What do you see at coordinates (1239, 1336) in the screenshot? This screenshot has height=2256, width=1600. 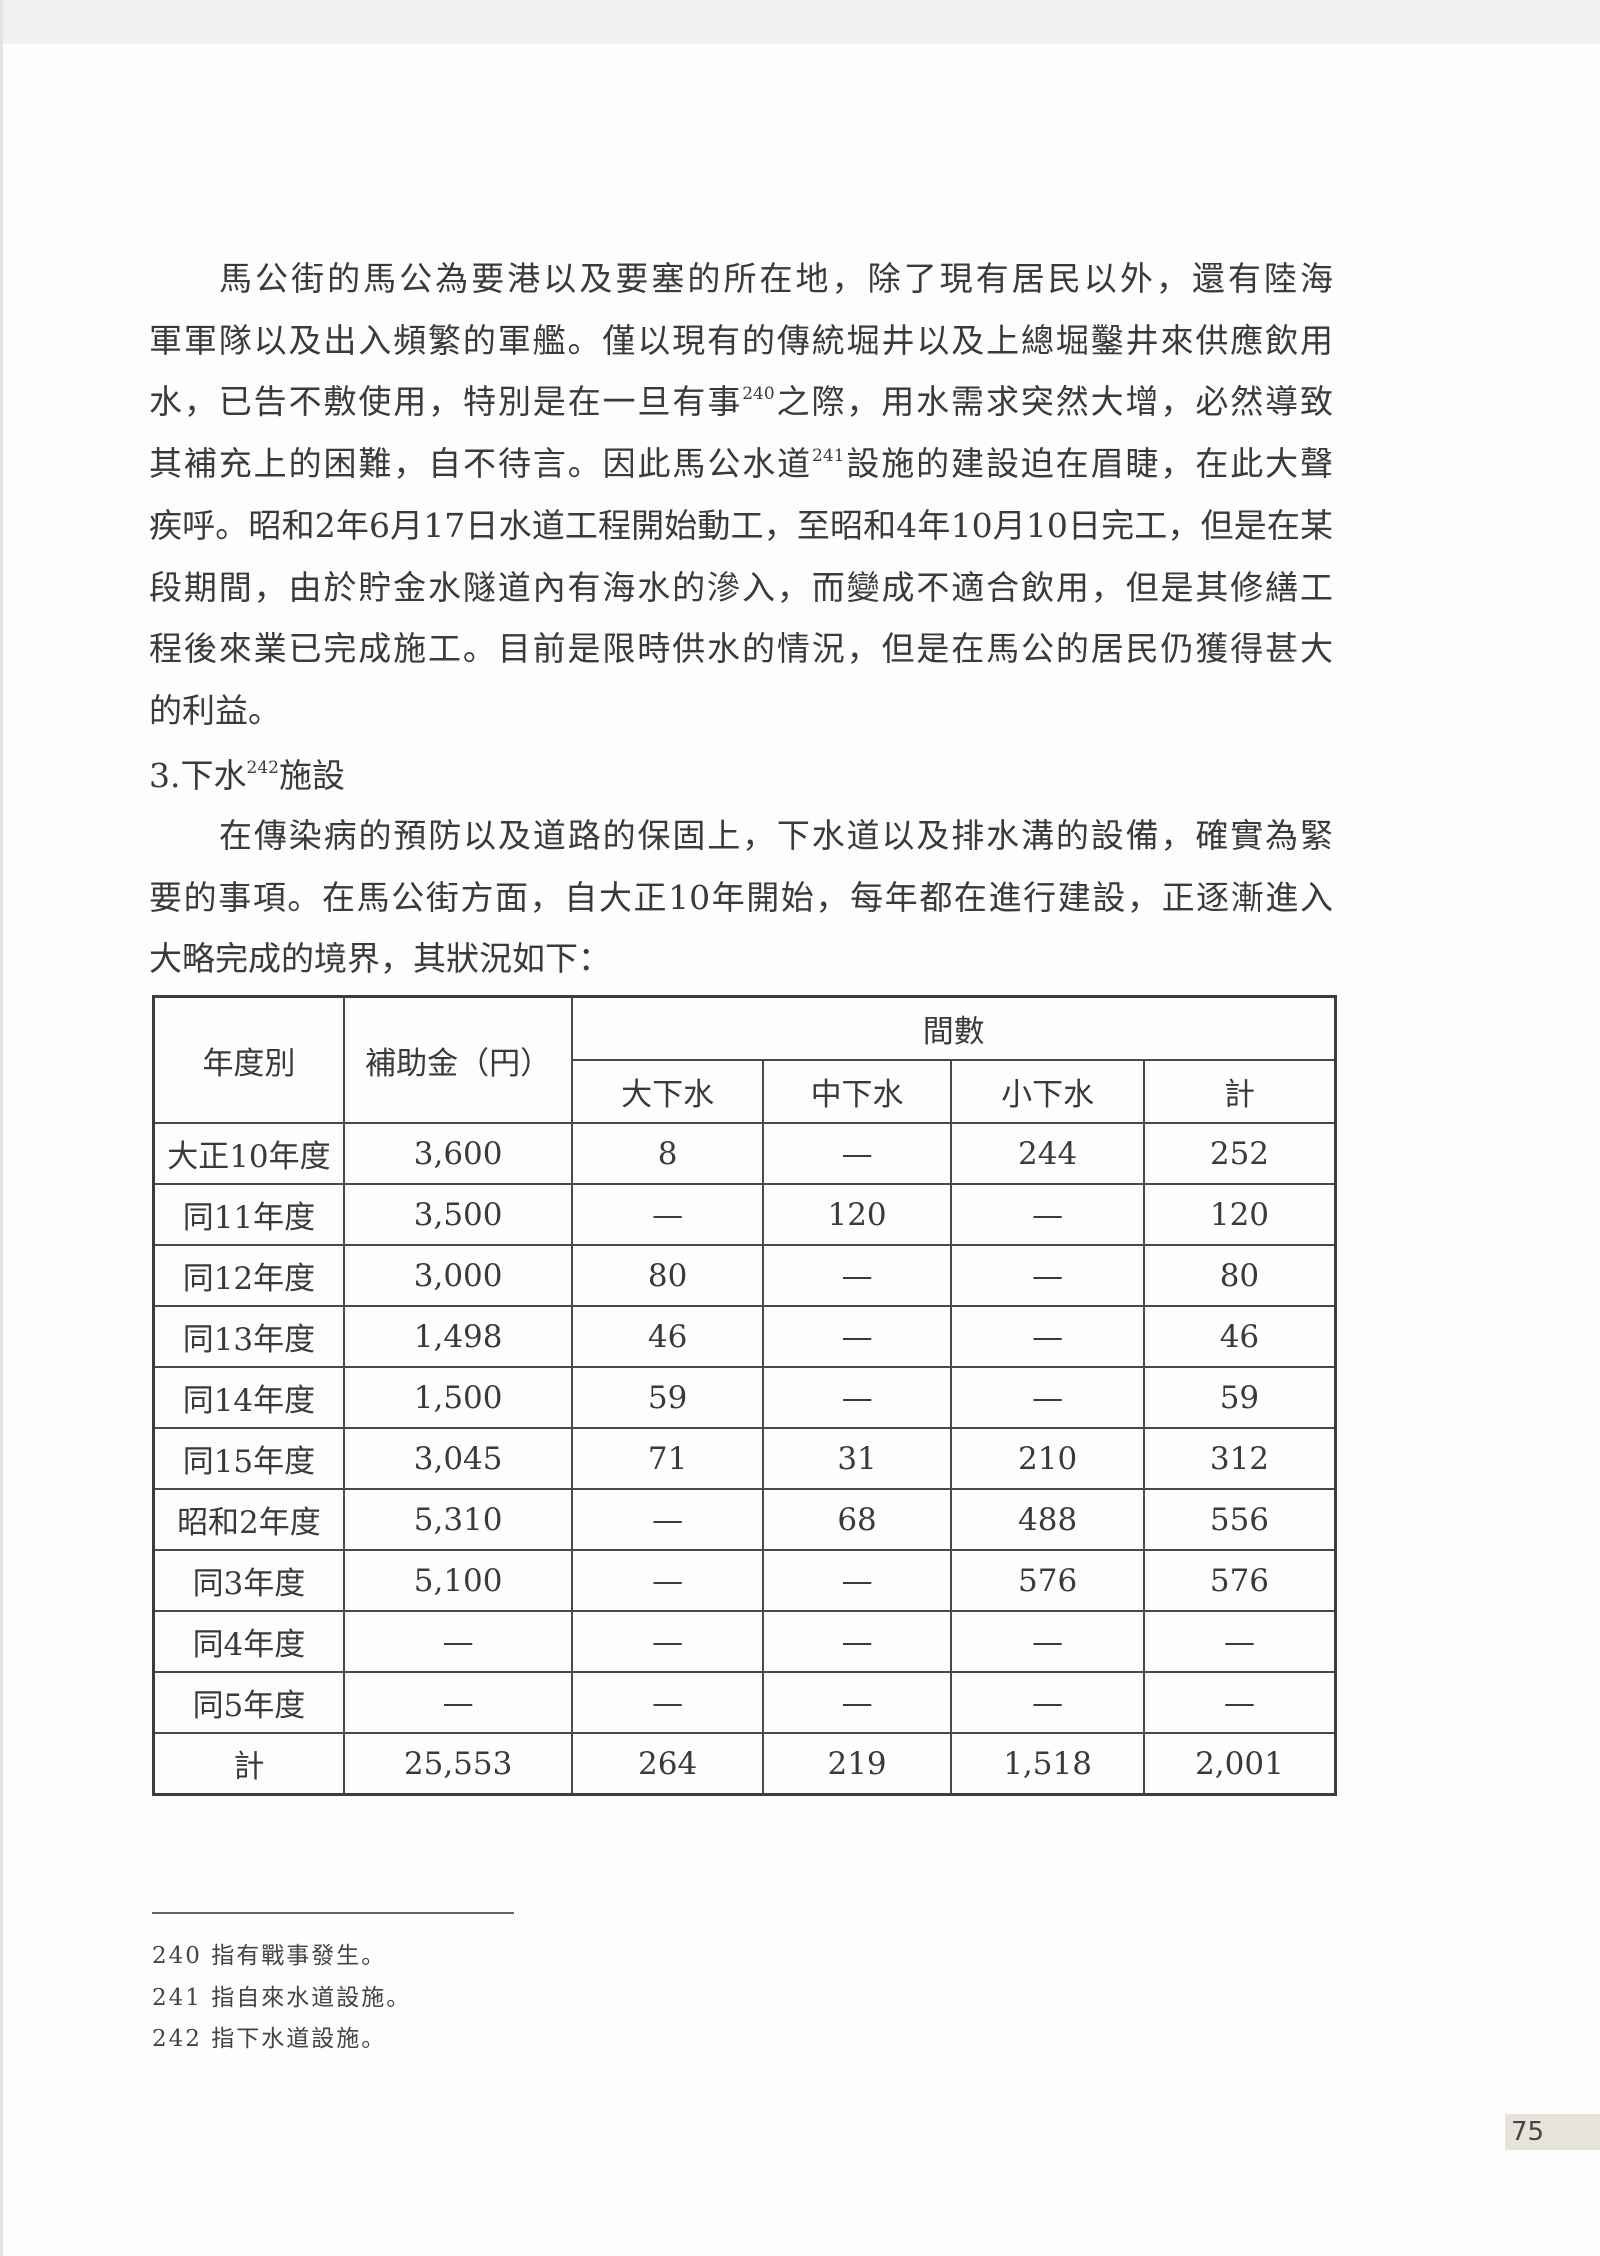 I see `cell-total: 46` at bounding box center [1239, 1336].